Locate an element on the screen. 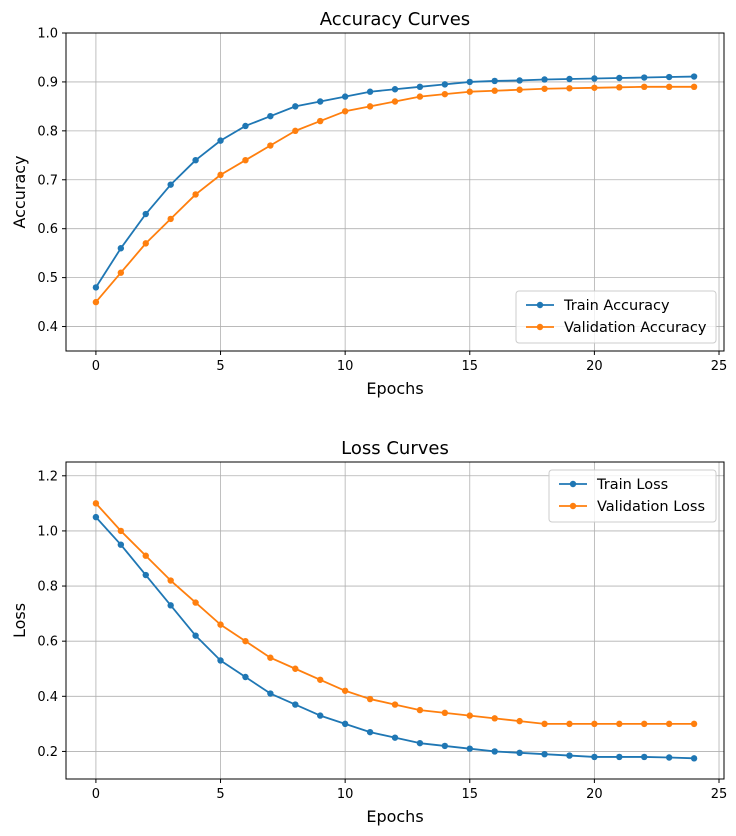  y-tick-label: 0.8 is located at coordinates (47, 131).